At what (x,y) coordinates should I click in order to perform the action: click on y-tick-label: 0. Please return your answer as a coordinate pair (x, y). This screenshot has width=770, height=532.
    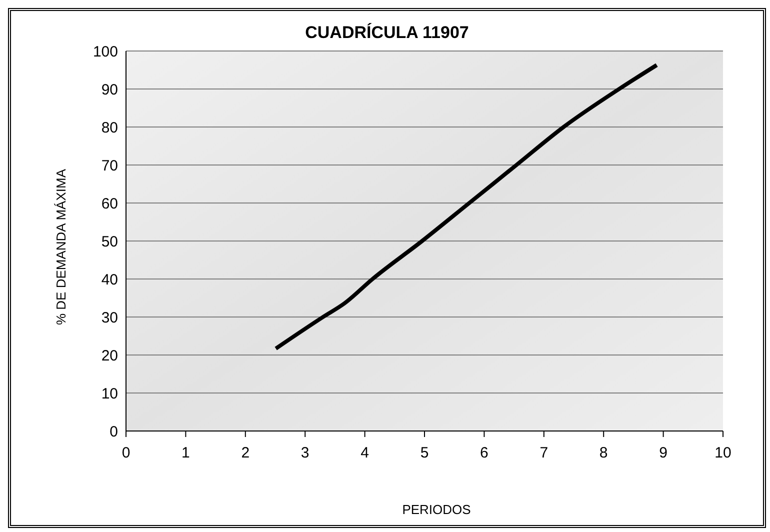
    Looking at the image, I should click on (114, 431).